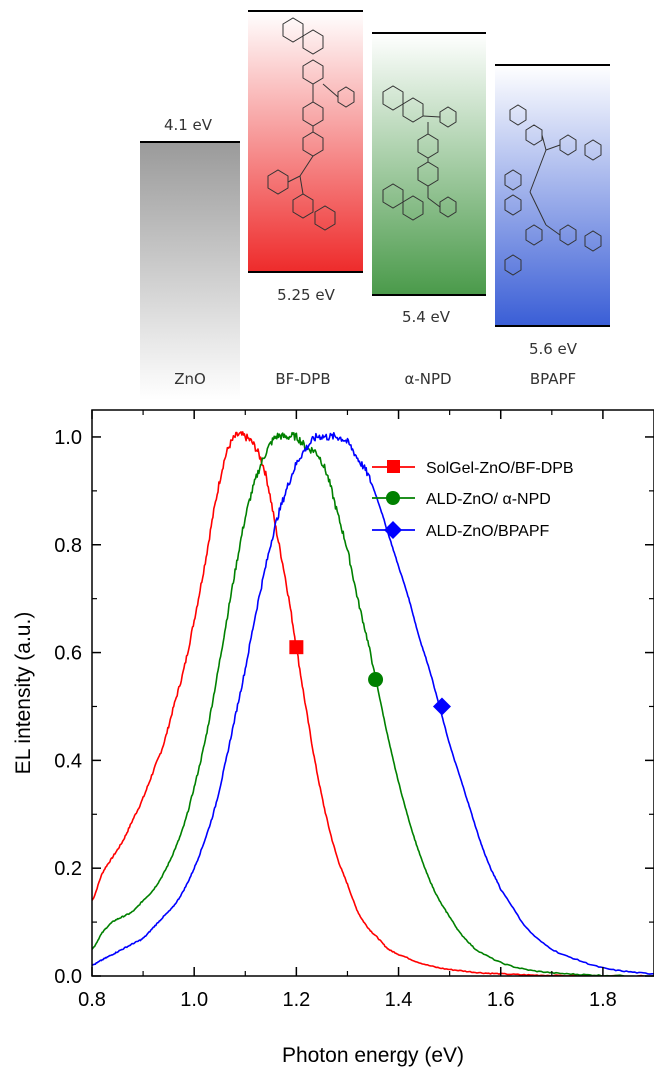  What do you see at coordinates (68, 869) in the screenshot?
I see `y-tick-label: 0.2` at bounding box center [68, 869].